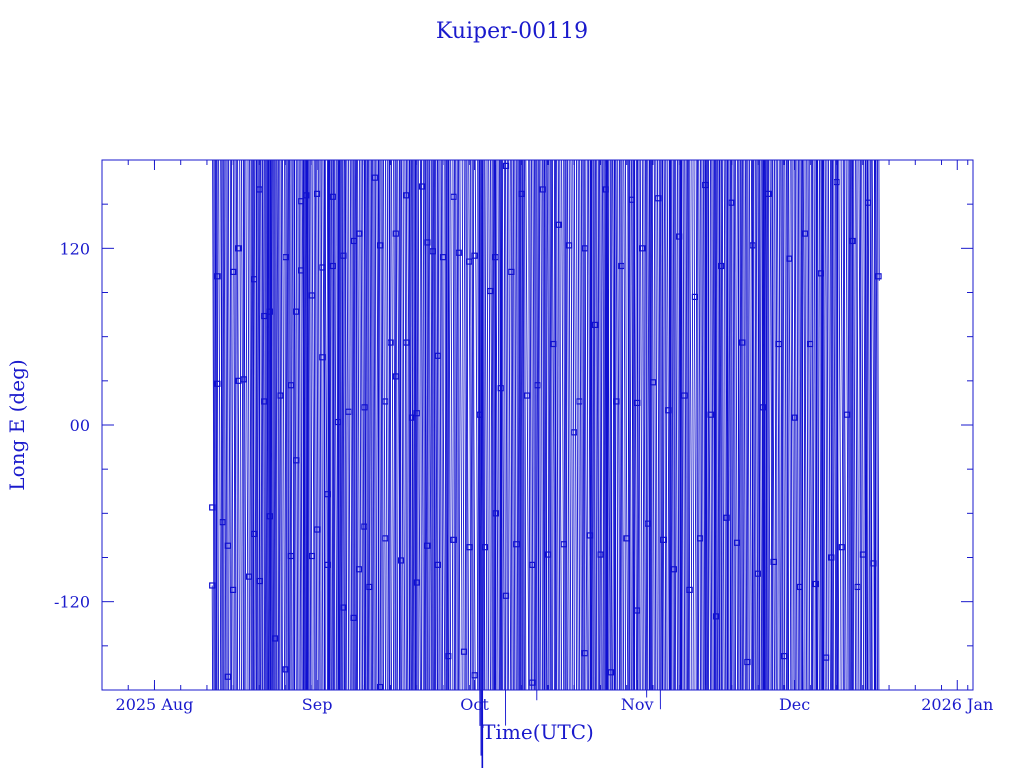  Describe the element at coordinates (794, 704) in the screenshot. I see `x-tick-label: Dec` at that location.